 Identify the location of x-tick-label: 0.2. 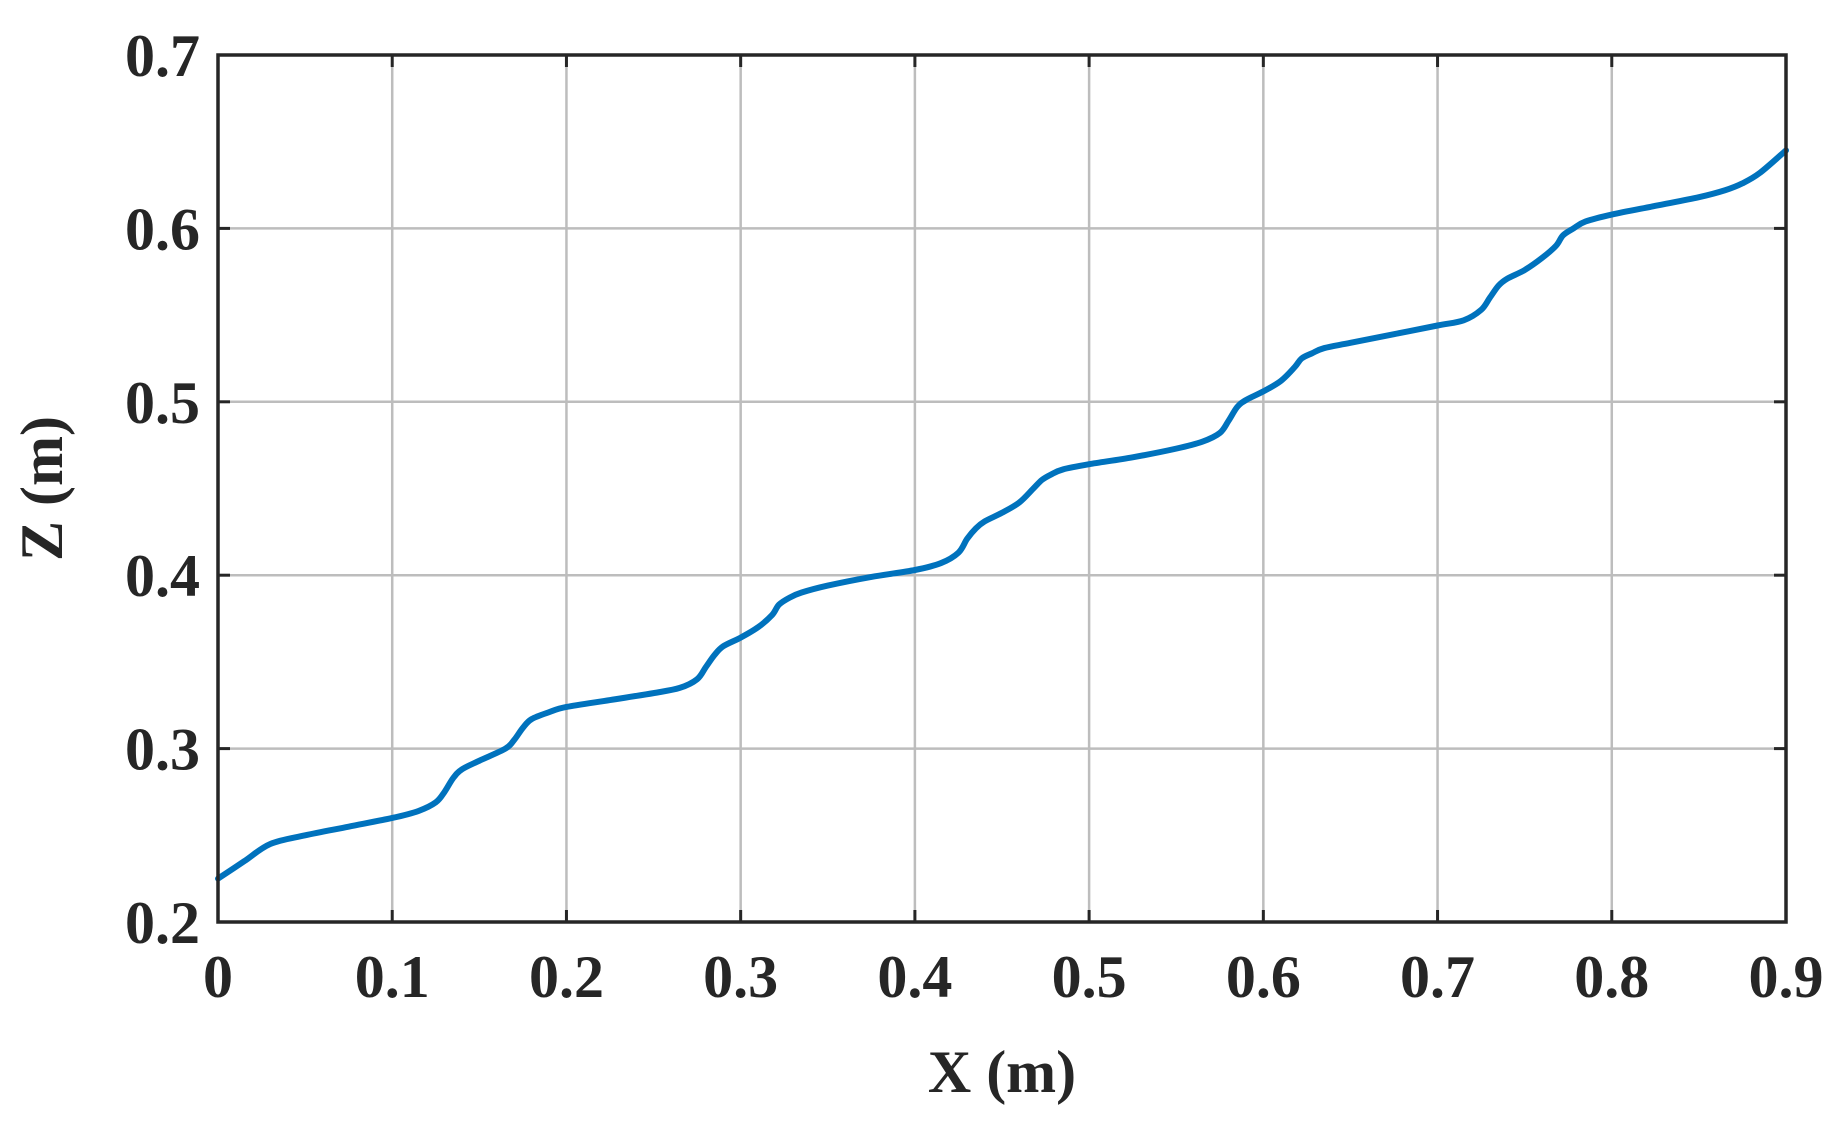
(566, 977).